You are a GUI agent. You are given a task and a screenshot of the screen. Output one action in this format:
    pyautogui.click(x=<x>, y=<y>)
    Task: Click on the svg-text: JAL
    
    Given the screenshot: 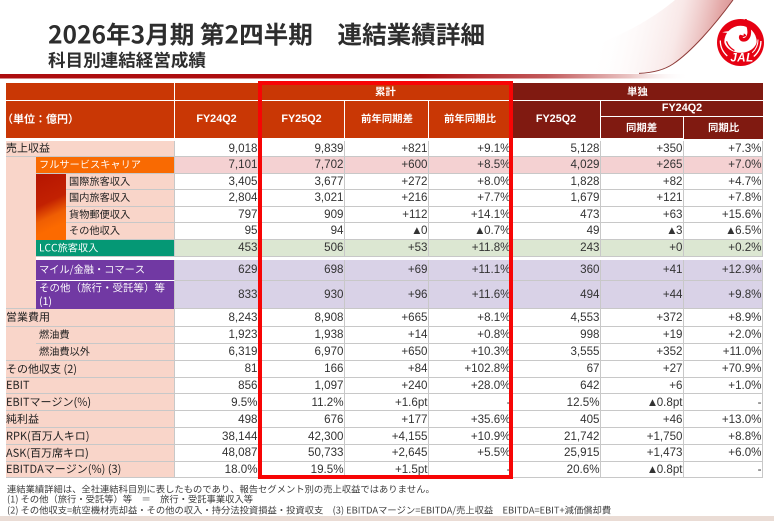 What is the action you would take?
    pyautogui.click(x=741, y=59)
    